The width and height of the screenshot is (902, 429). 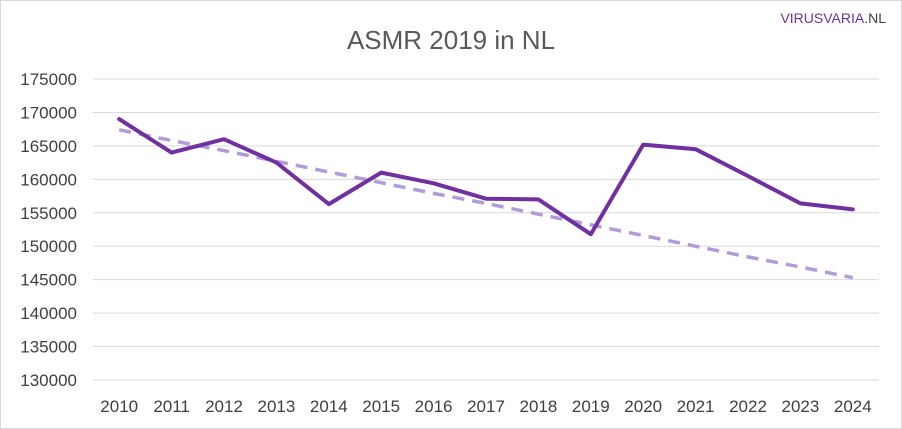 I want to click on brand-logo: VIRUSVARIA.NL, so click(x=833, y=18).